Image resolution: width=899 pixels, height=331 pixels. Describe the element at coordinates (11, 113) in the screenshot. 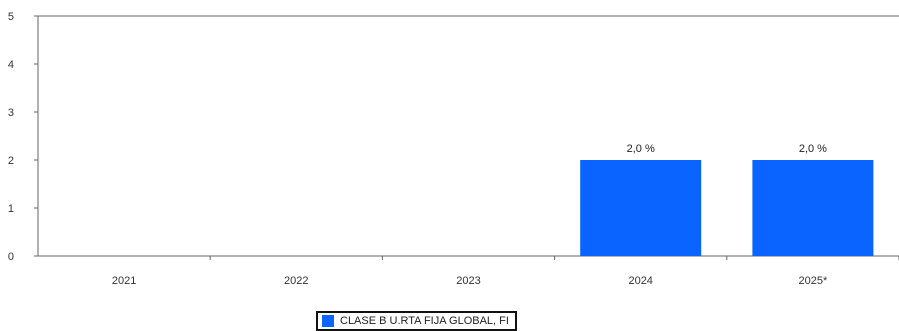

I see `y-tick-label: 3` at that location.